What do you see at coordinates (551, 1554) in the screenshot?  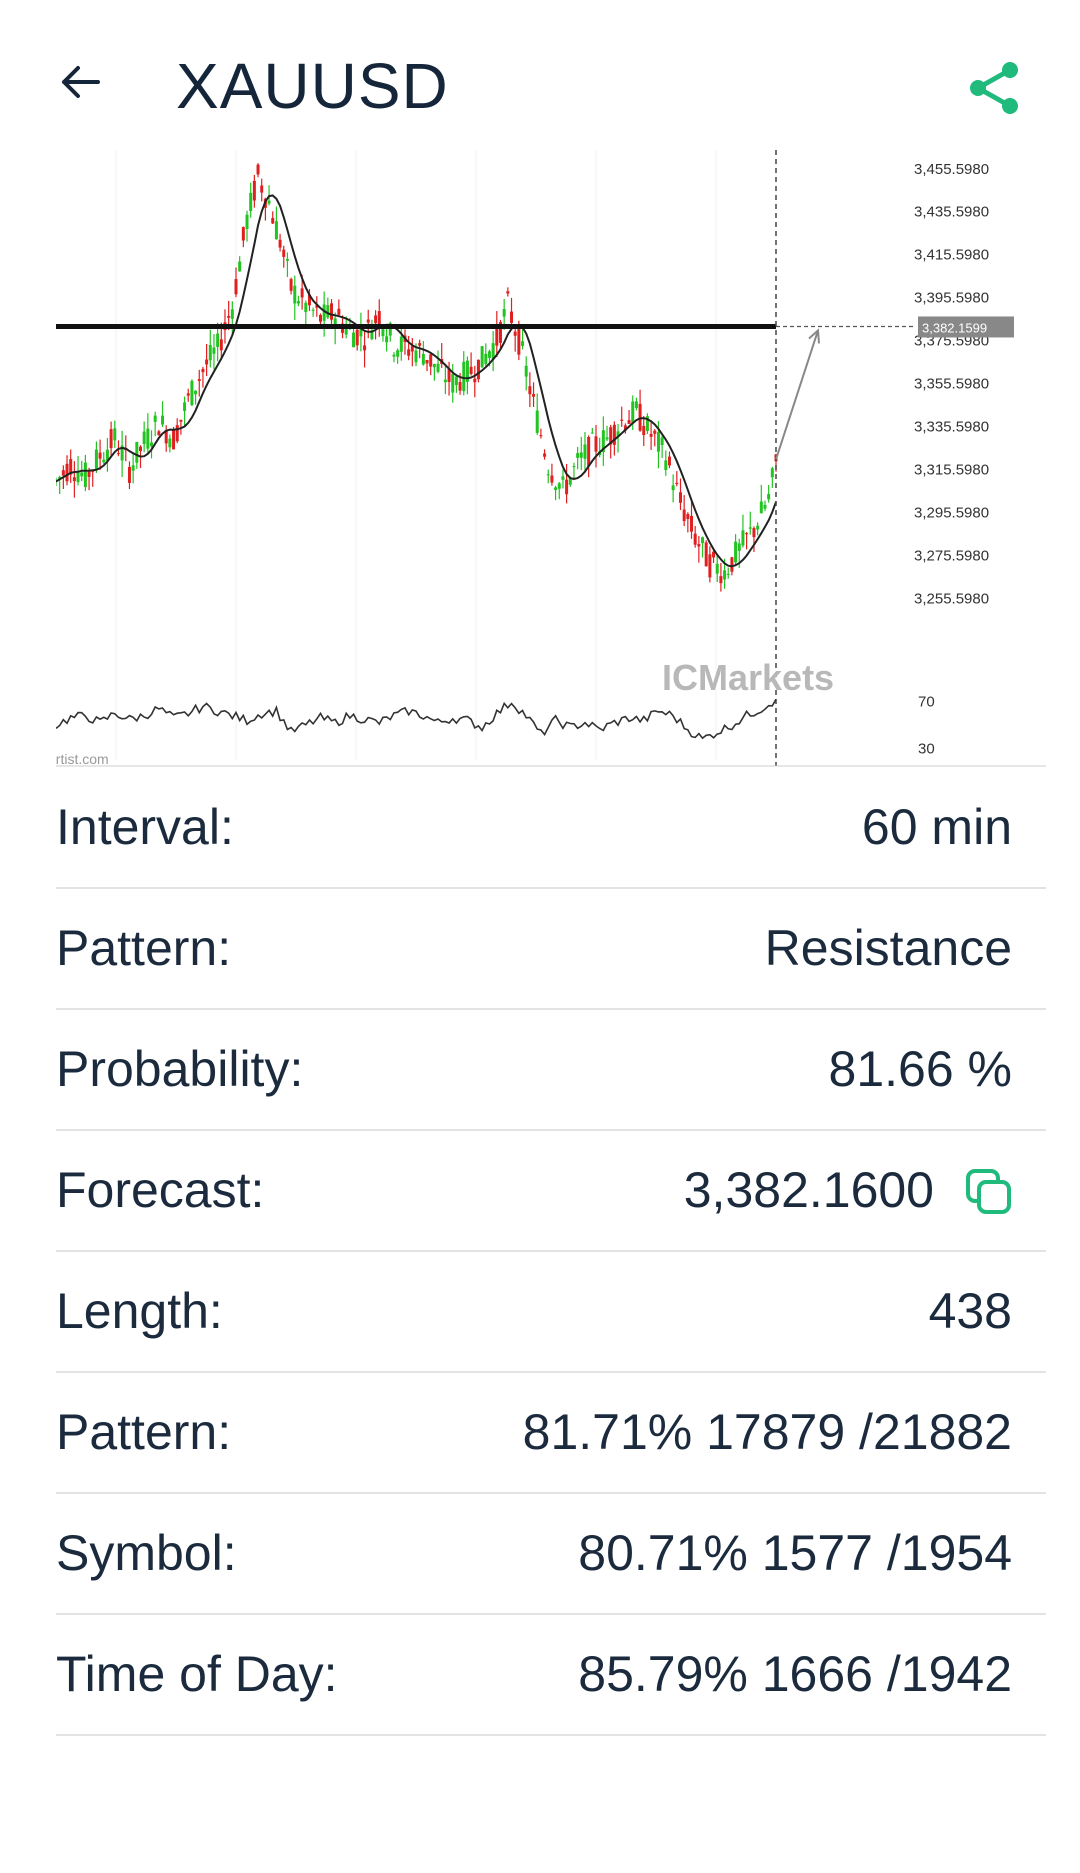 I see `detail-row: Symbol: 80.71% 1577 /1954` at bounding box center [551, 1554].